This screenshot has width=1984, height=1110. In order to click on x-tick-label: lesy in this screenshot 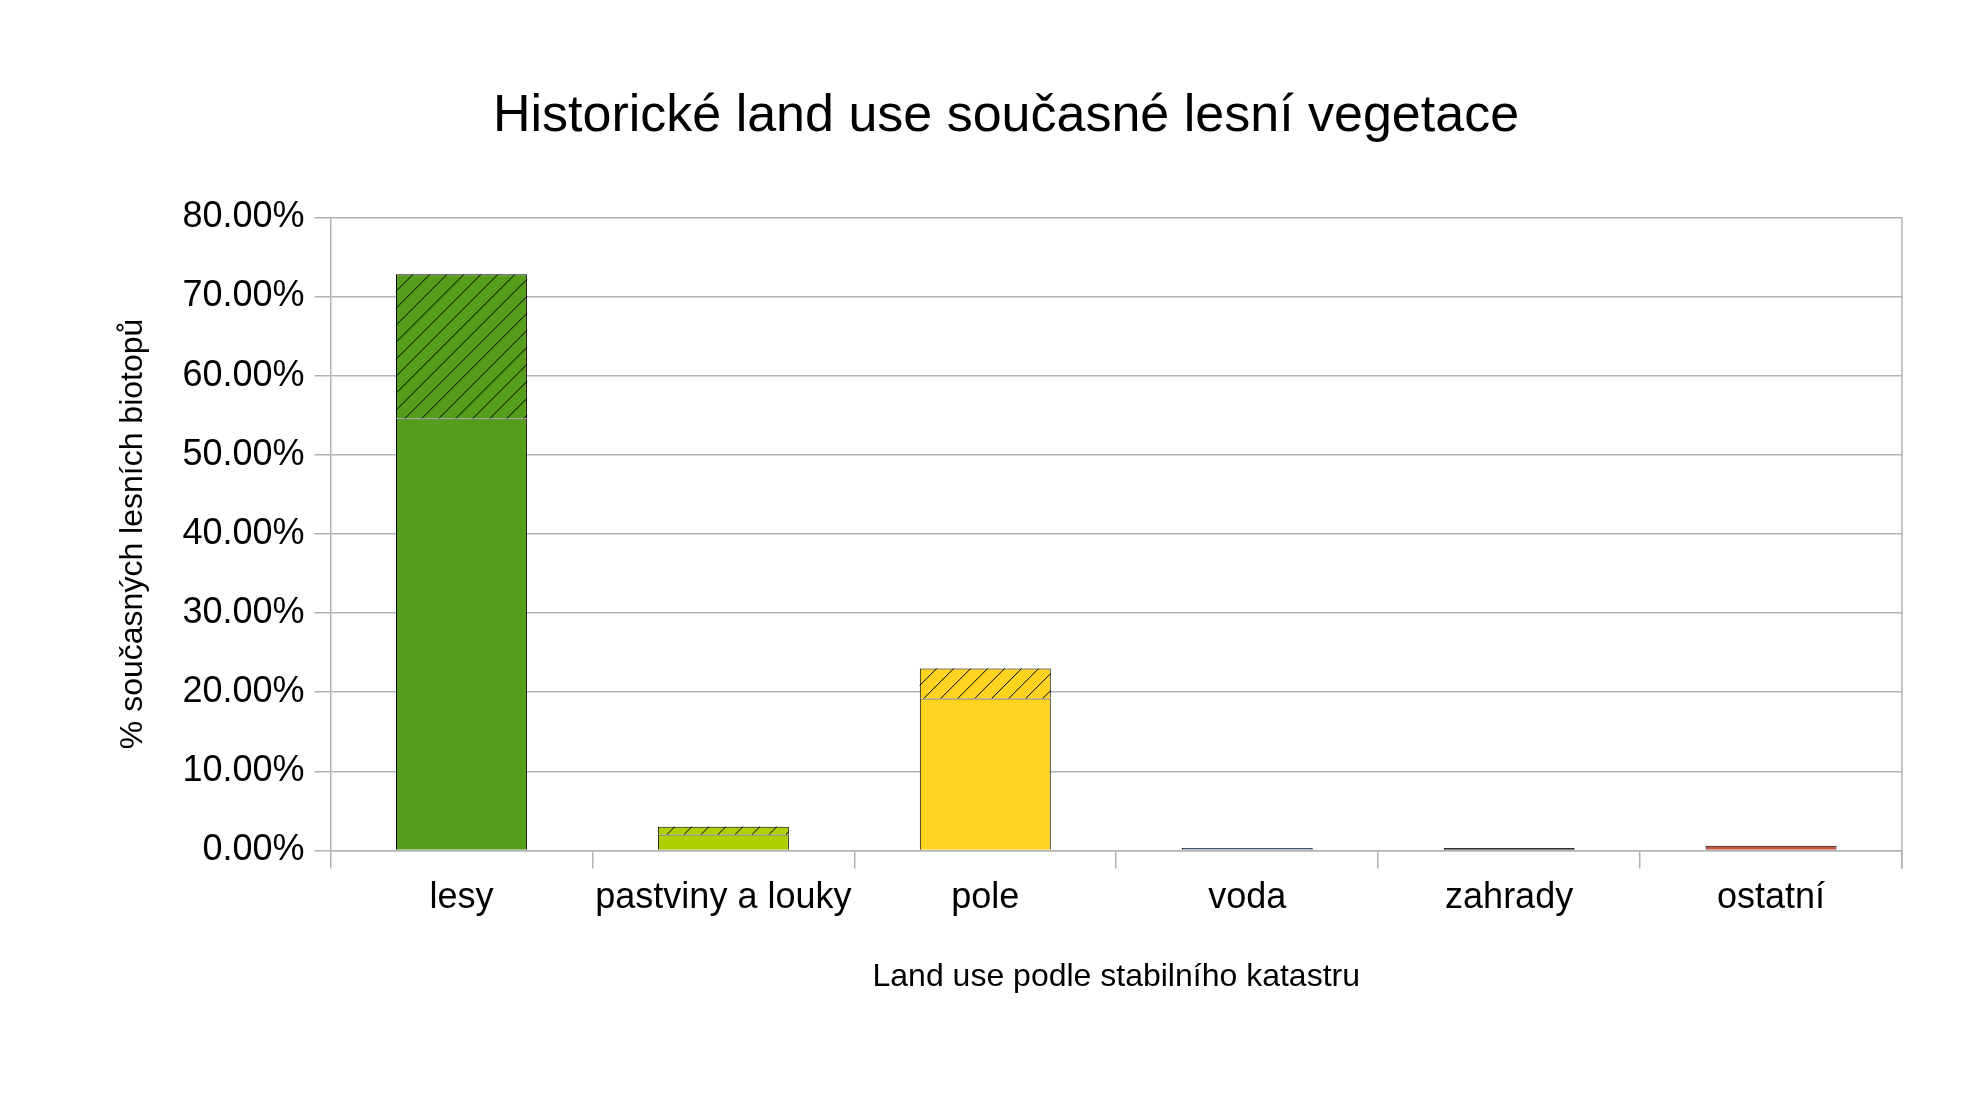, I will do `click(461, 895)`.